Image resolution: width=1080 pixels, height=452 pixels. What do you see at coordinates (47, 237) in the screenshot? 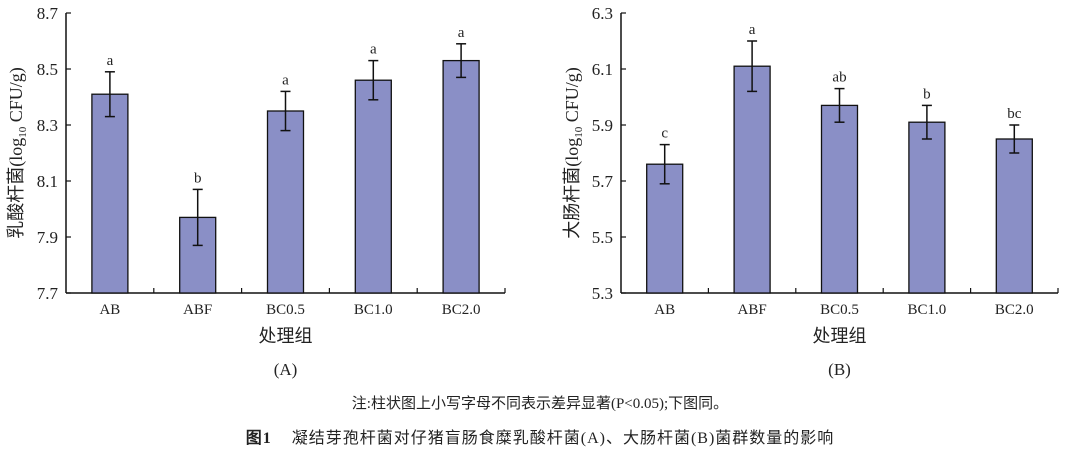
I see `y-tick-label: 7.9` at bounding box center [47, 237].